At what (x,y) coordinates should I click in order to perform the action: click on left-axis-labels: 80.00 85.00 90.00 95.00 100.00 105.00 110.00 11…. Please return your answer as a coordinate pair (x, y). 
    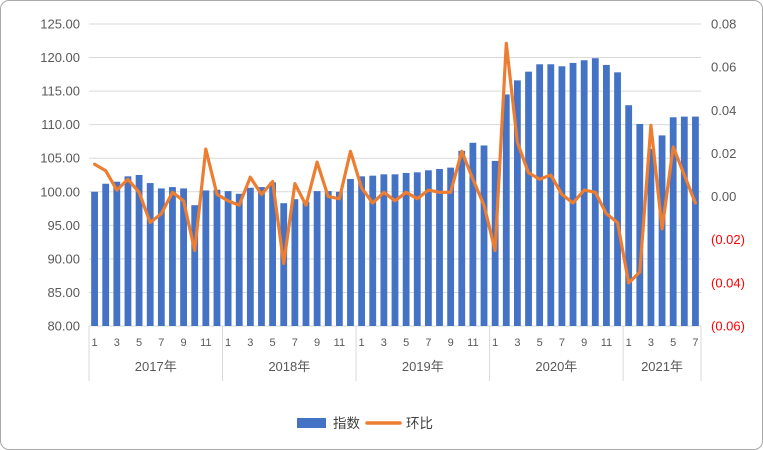
    Looking at the image, I should click on (60, 175).